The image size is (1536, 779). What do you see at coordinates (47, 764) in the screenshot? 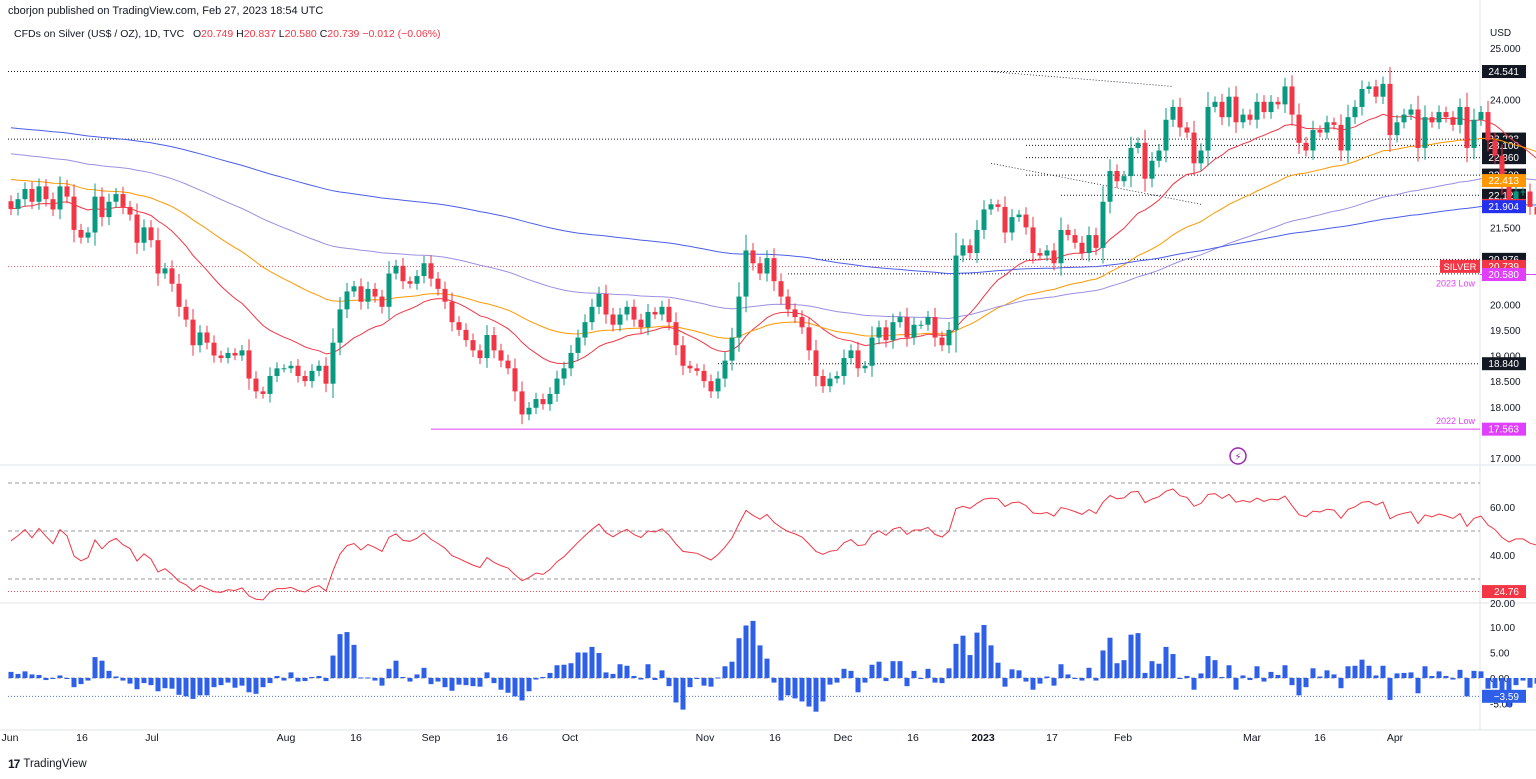
I see `tradingview-logo: 17 TradingView` at bounding box center [47, 764].